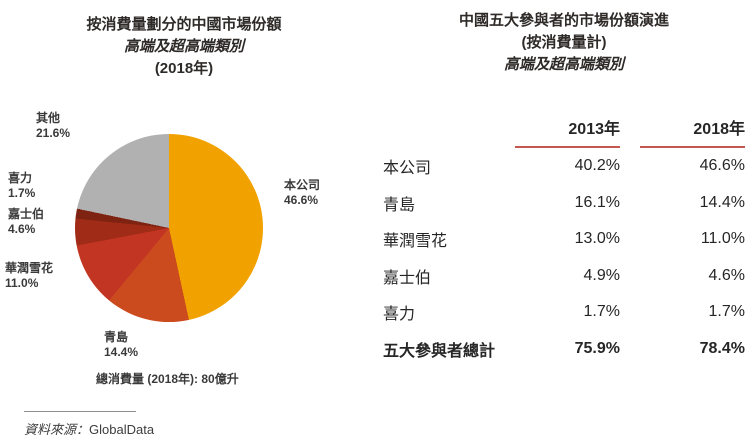  Describe the element at coordinates (116, 337) in the screenshot. I see `slice-name: 青島` at that location.